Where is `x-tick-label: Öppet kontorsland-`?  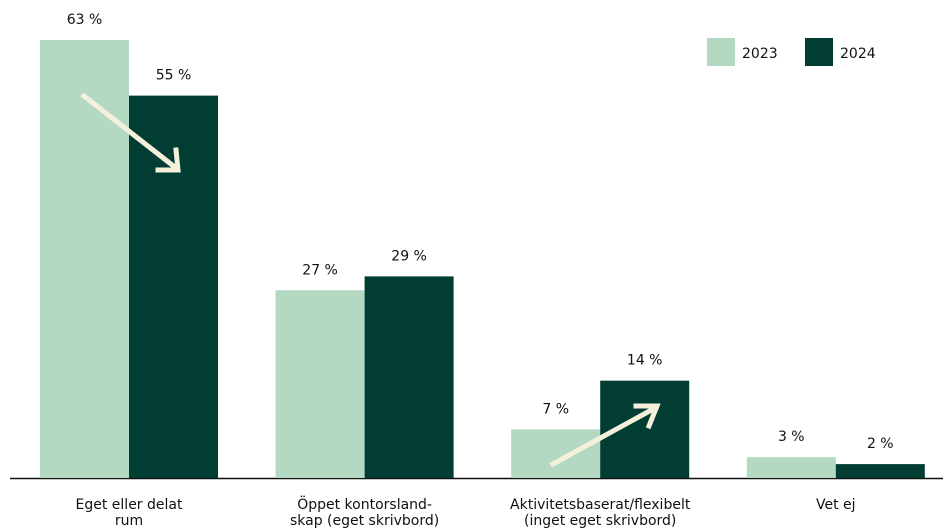 x-tick-label: Öppet kontorsland- is located at coordinates (364, 504).